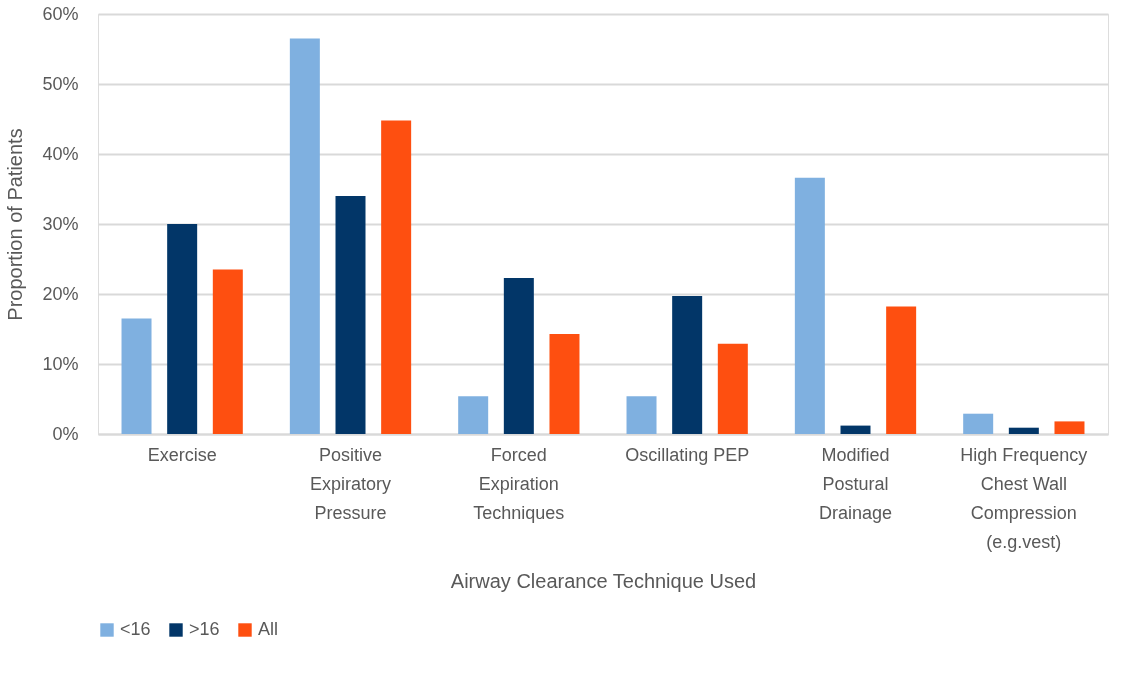 Image resolution: width=1127 pixels, height=677 pixels. Describe the element at coordinates (65, 433) in the screenshot. I see `y-tick-label: 0%` at that location.